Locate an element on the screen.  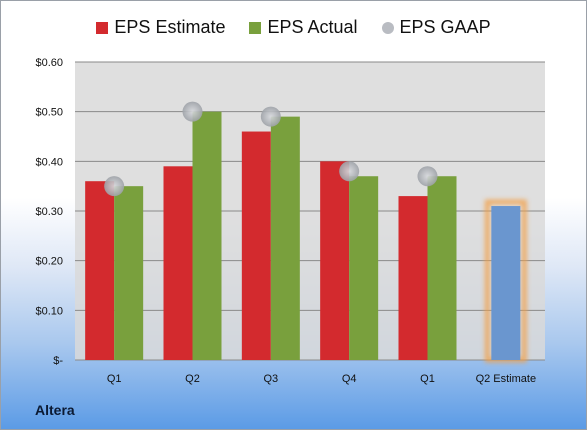
y-tick-label: $0.60 is located at coordinates (49, 63).